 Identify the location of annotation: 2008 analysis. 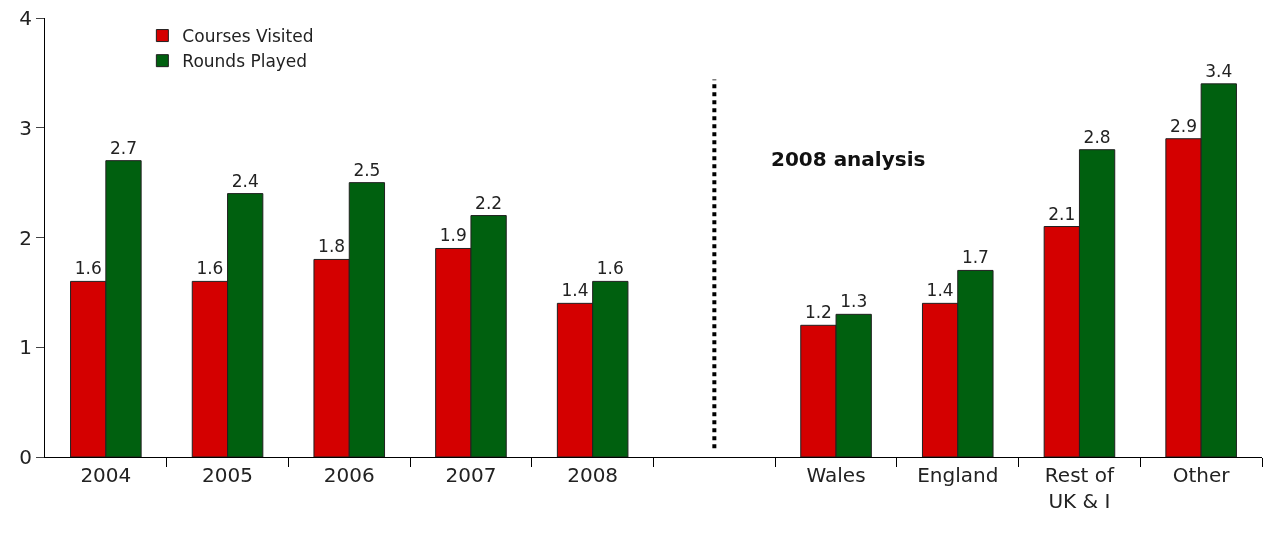
(848, 159).